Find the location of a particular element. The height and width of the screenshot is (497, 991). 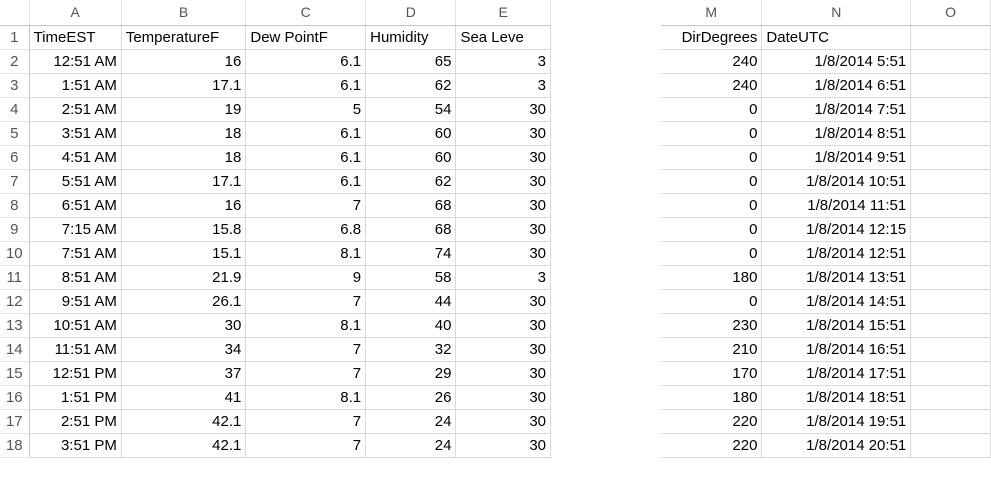

cell-o4 is located at coordinates (950, 109).